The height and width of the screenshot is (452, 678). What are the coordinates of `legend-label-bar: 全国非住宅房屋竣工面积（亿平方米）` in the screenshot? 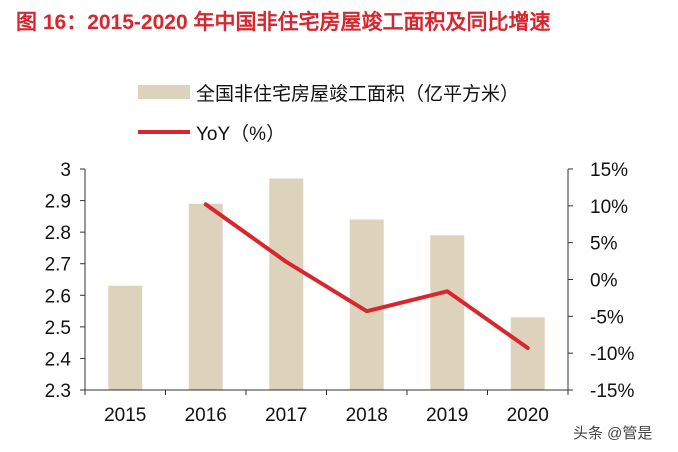 It's located at (358, 94).